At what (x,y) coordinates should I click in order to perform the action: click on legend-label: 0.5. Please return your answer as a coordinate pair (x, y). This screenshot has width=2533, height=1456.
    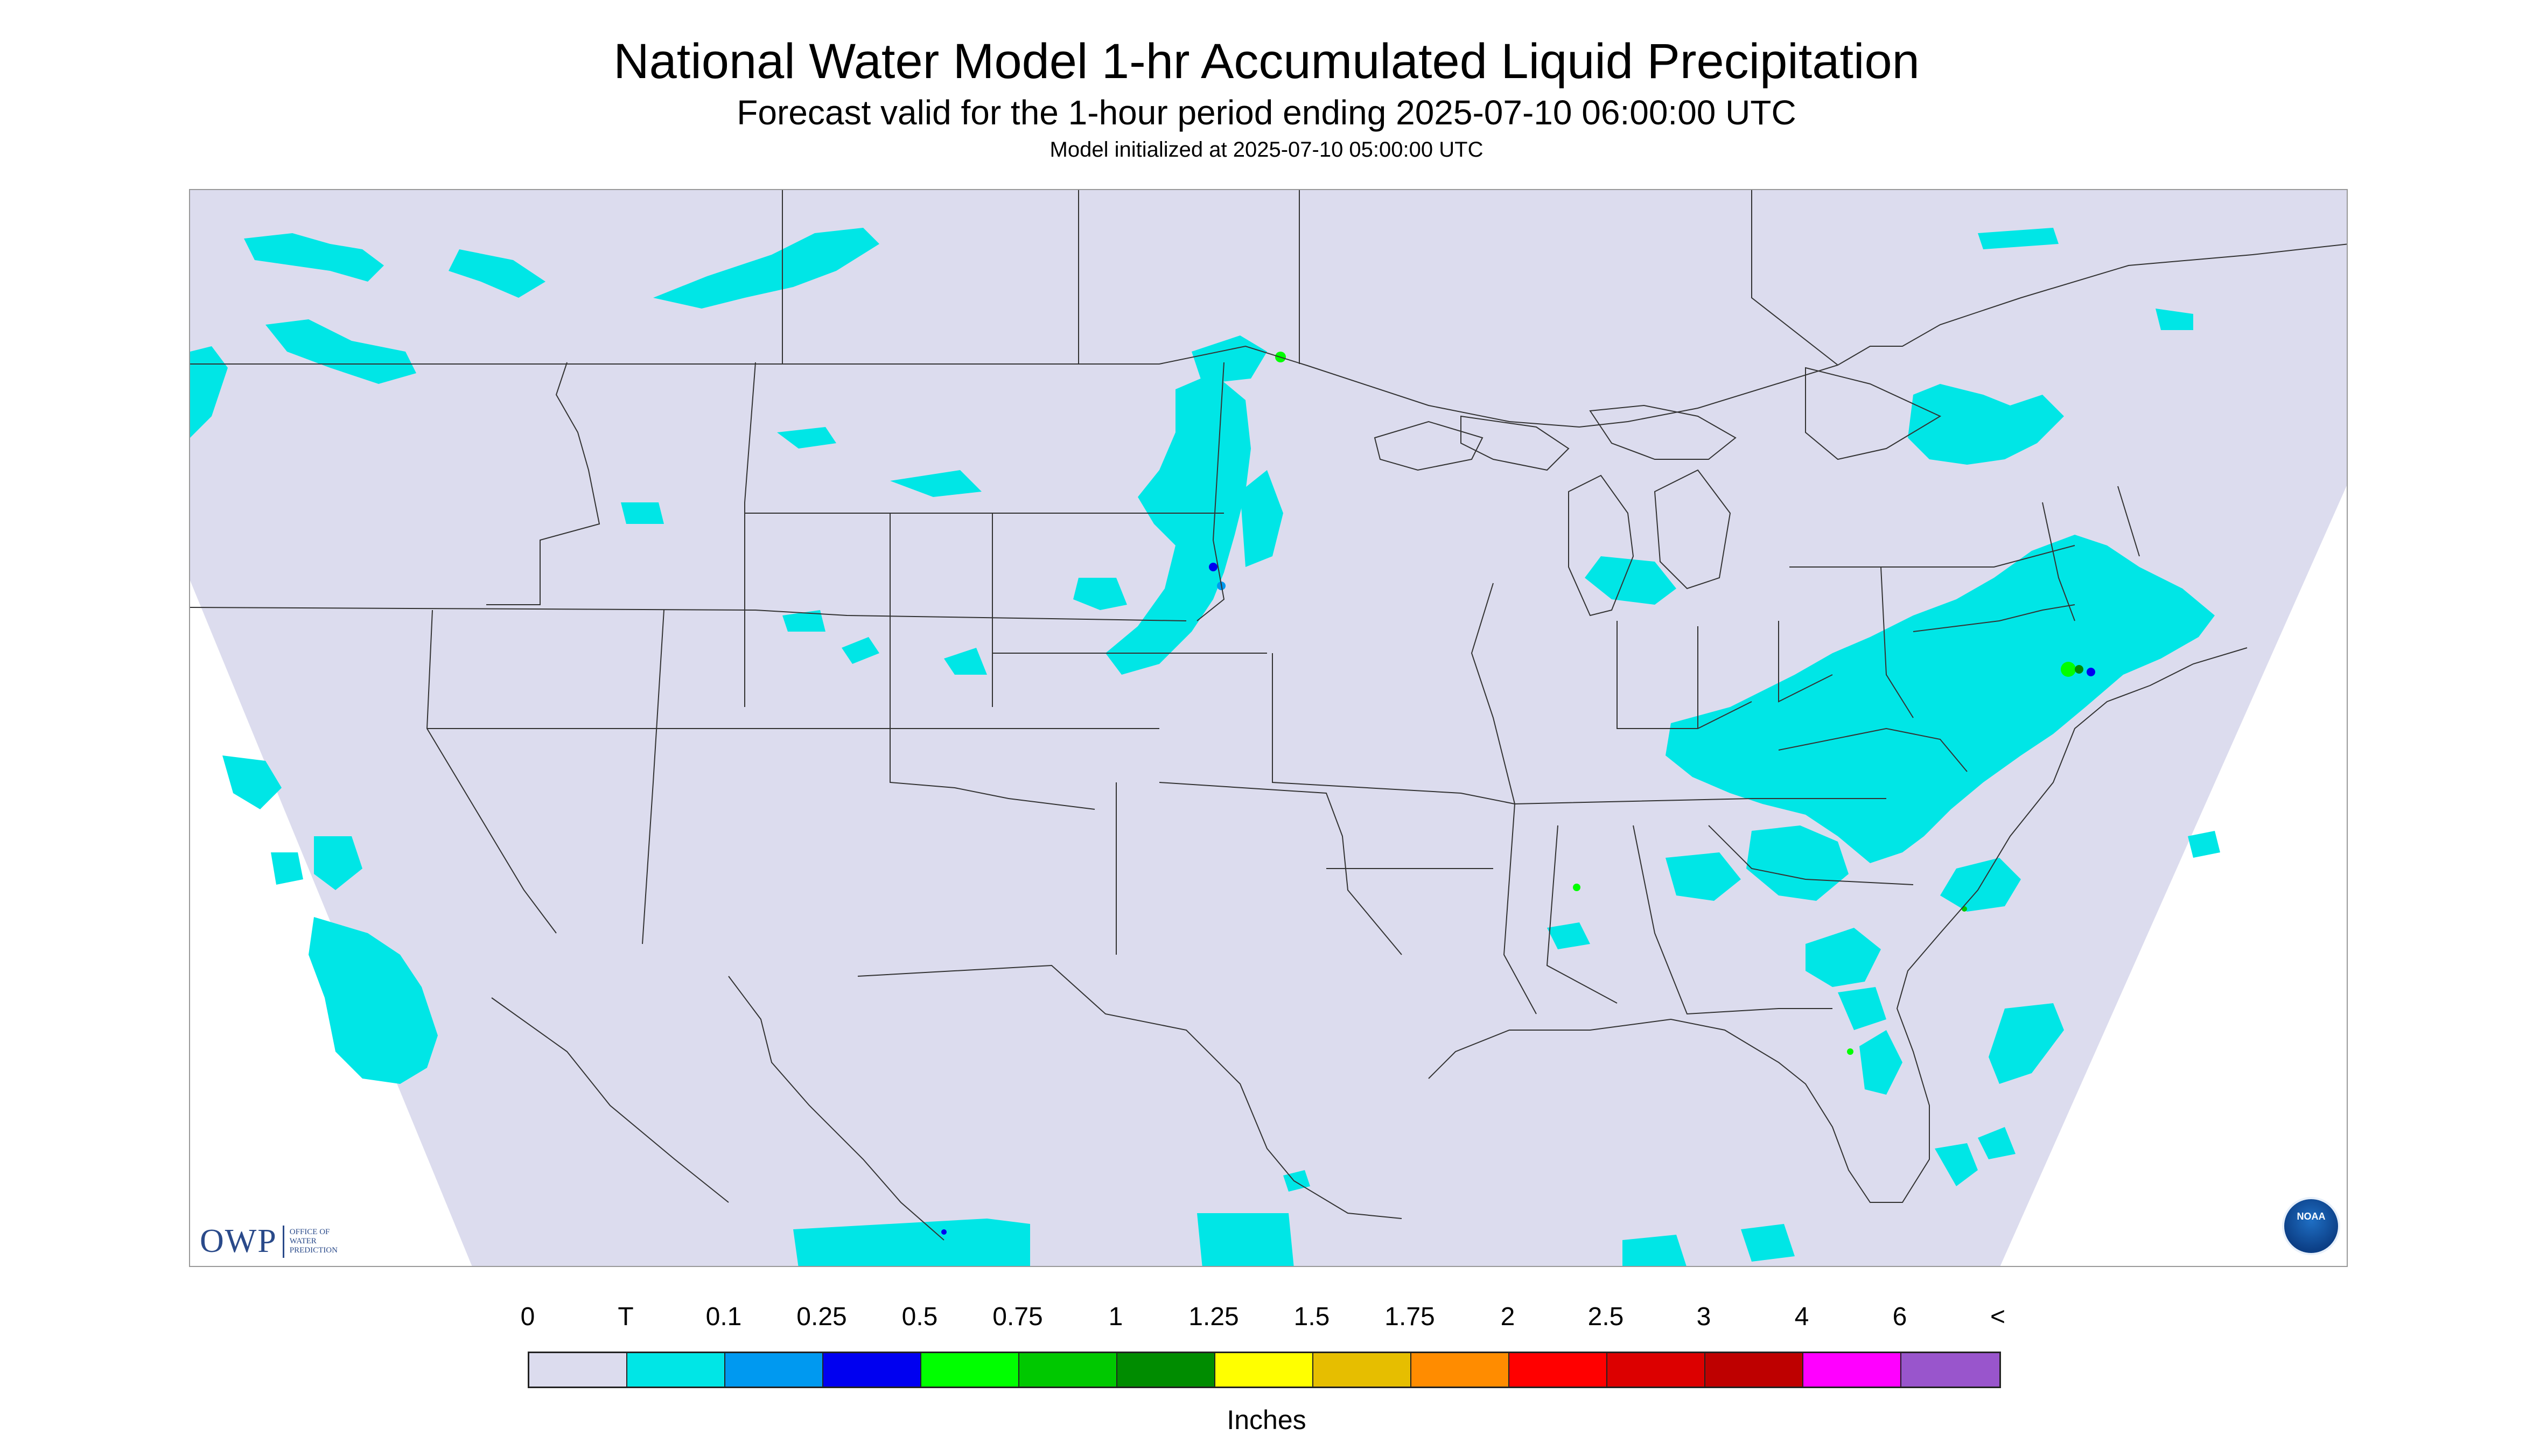
    Looking at the image, I should click on (919, 1317).